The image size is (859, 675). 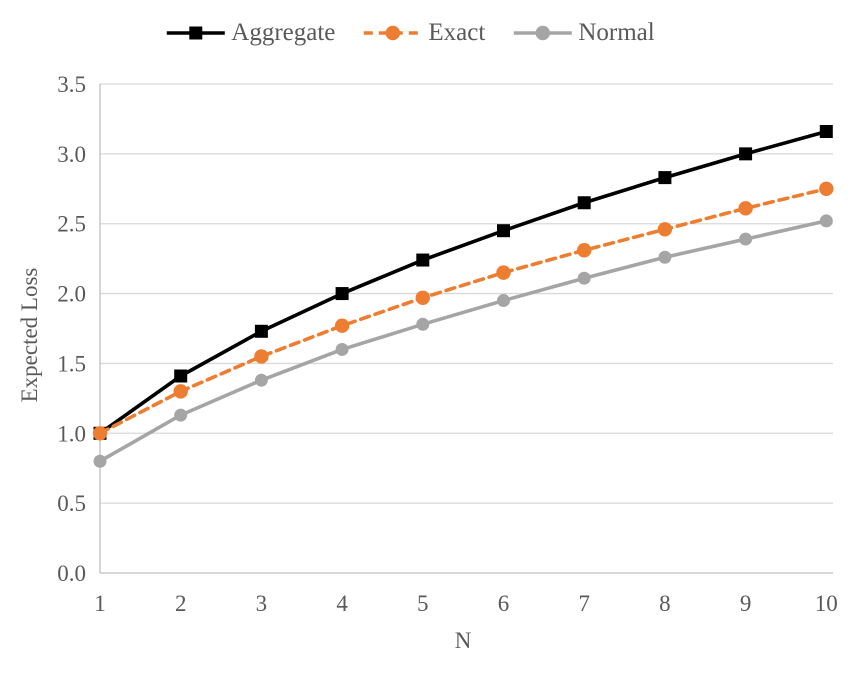 What do you see at coordinates (826, 603) in the screenshot?
I see `x-tick-label: 10` at bounding box center [826, 603].